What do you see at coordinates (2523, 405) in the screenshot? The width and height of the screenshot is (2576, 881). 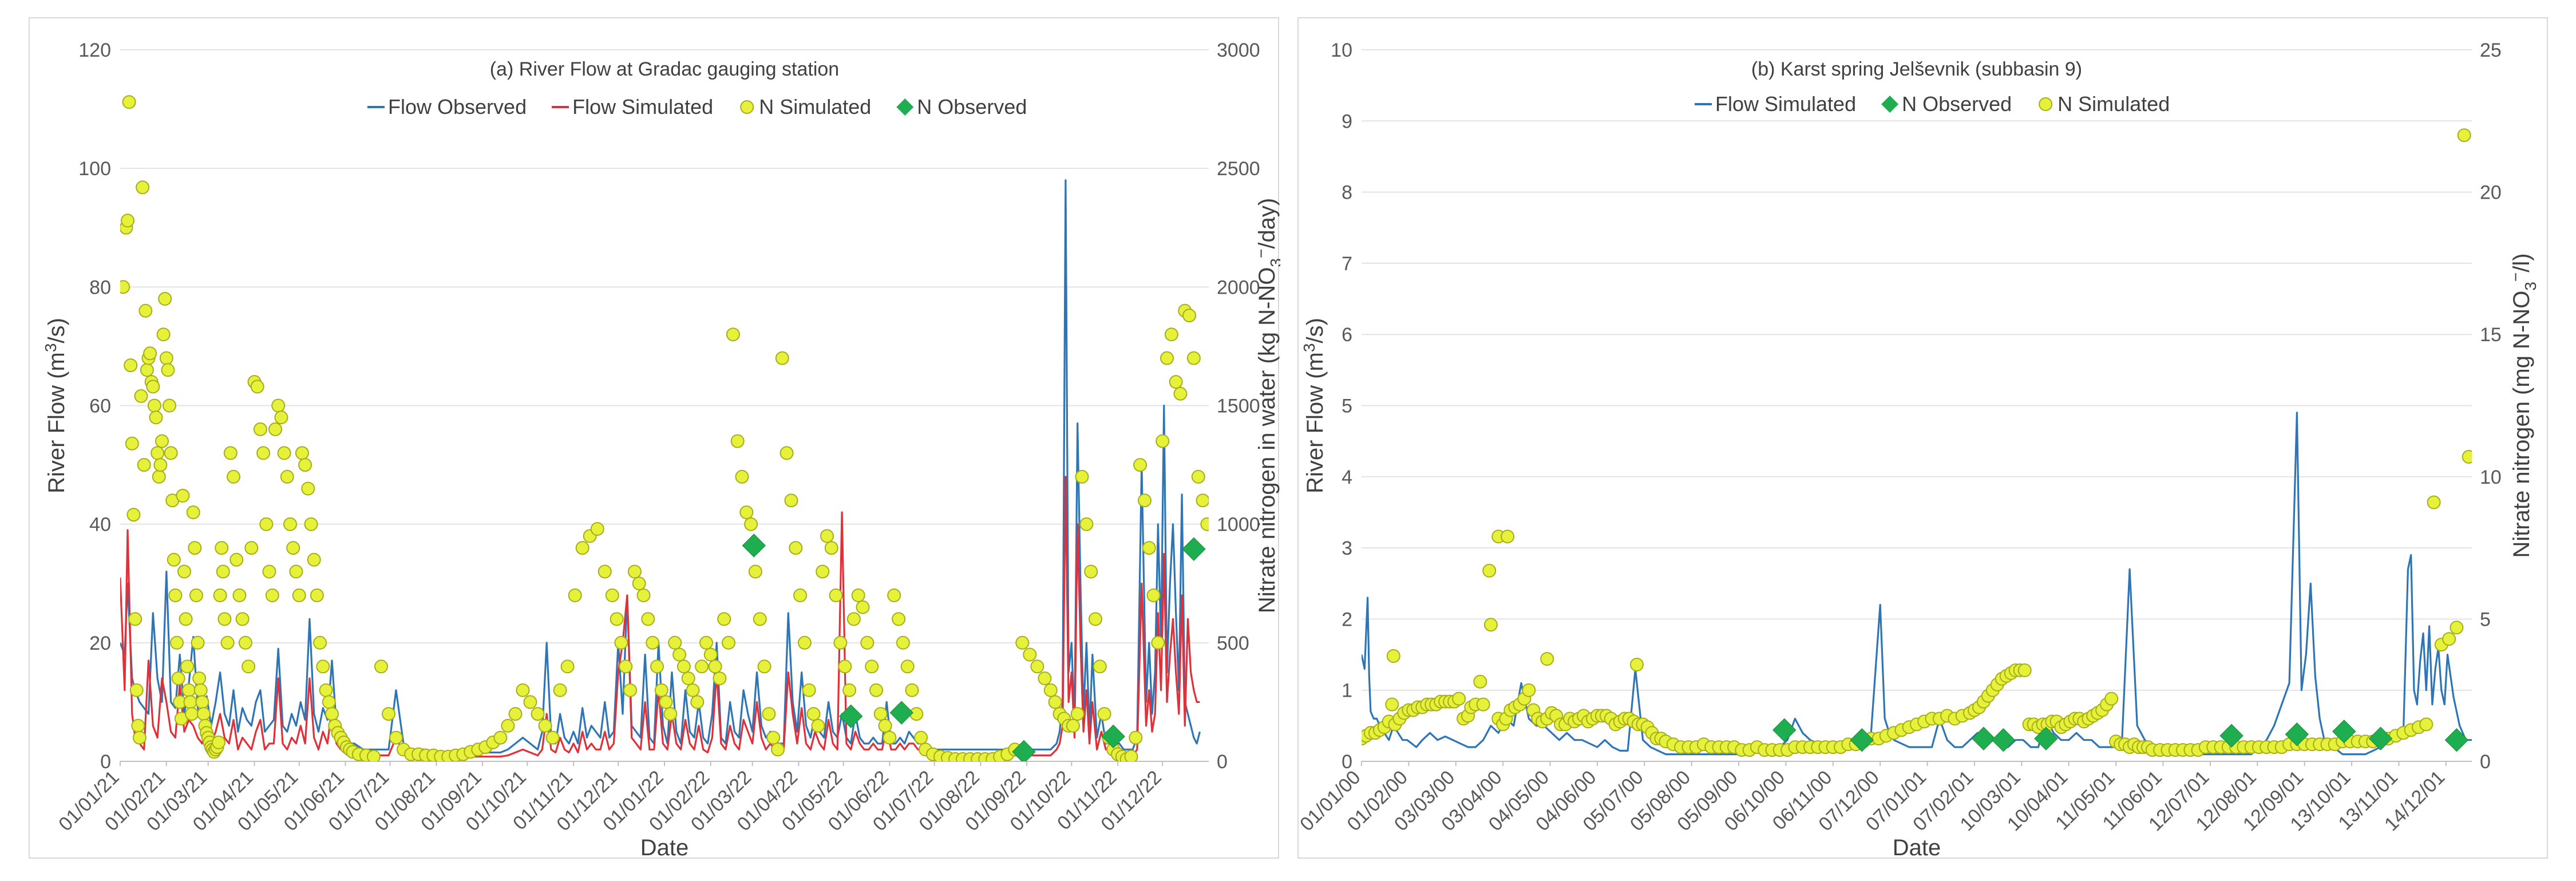 I see `y2-axis-label: Nitrate nitrogen (mg N-NO3−/l)` at bounding box center [2523, 405].